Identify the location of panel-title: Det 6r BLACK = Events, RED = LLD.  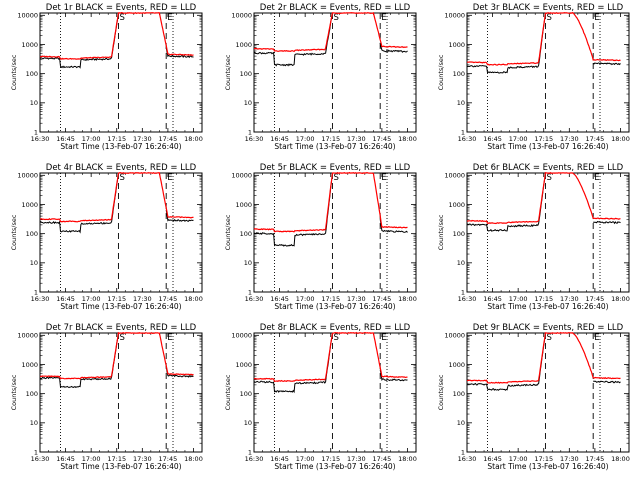
(548, 168).